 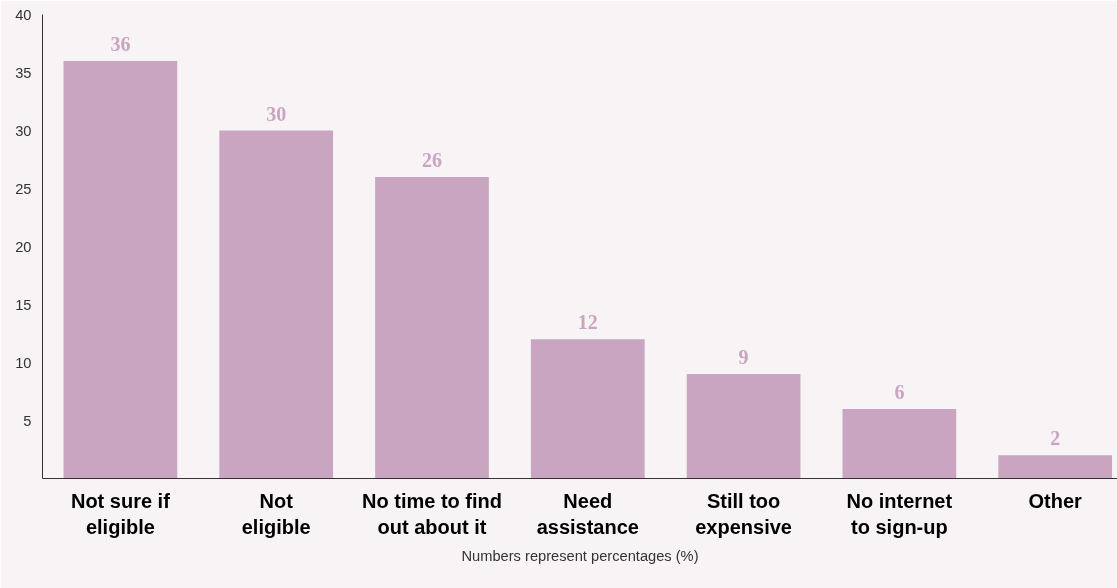 What do you see at coordinates (120, 43) in the screenshot?
I see `data-label: 36` at bounding box center [120, 43].